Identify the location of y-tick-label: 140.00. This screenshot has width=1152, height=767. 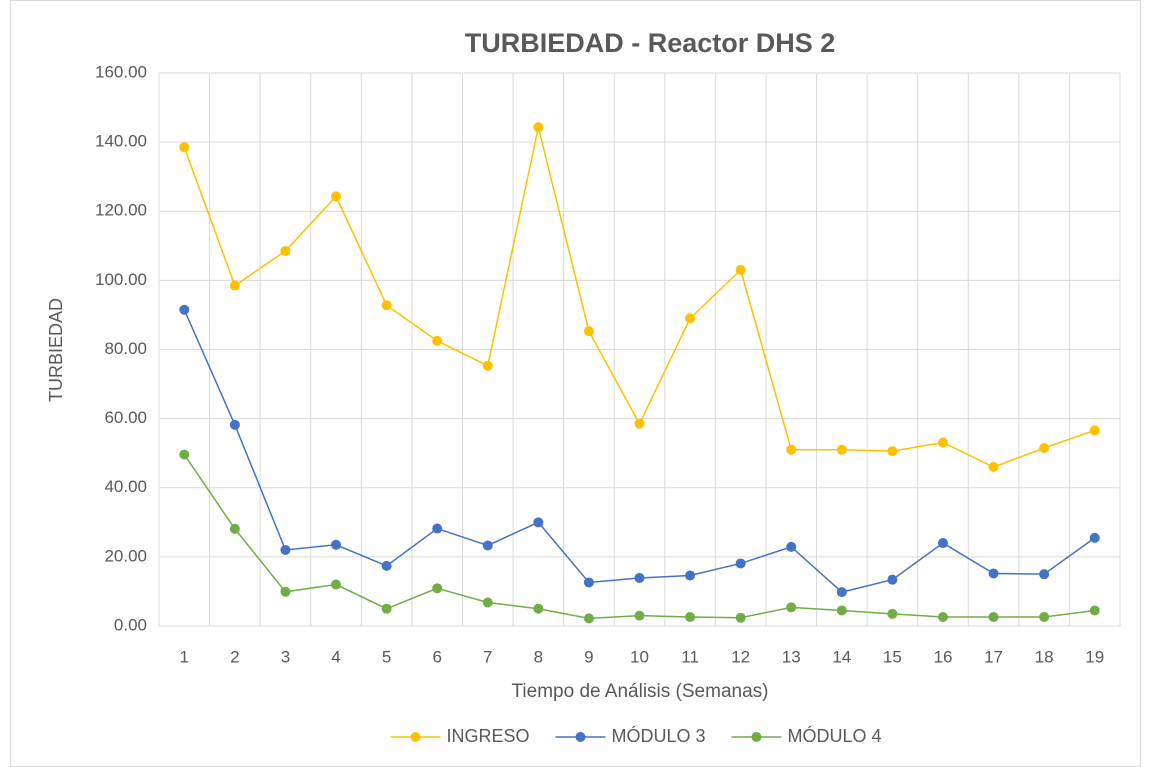
(121, 141).